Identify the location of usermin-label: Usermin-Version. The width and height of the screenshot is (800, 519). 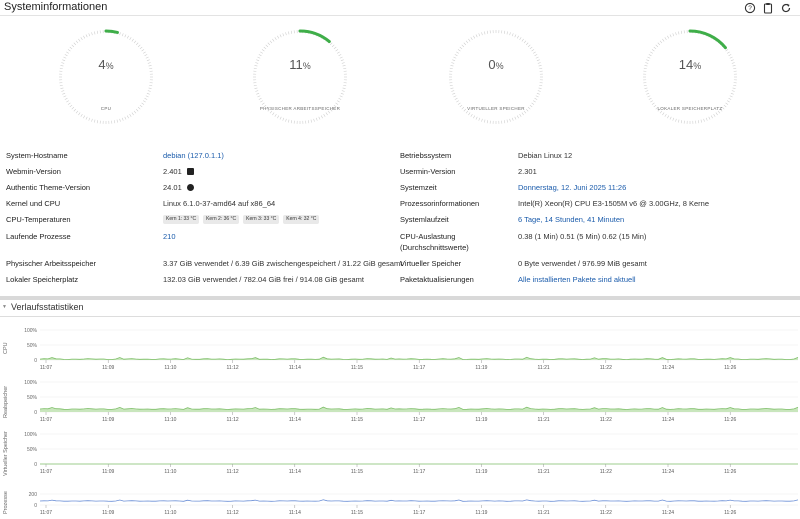
(428, 171).